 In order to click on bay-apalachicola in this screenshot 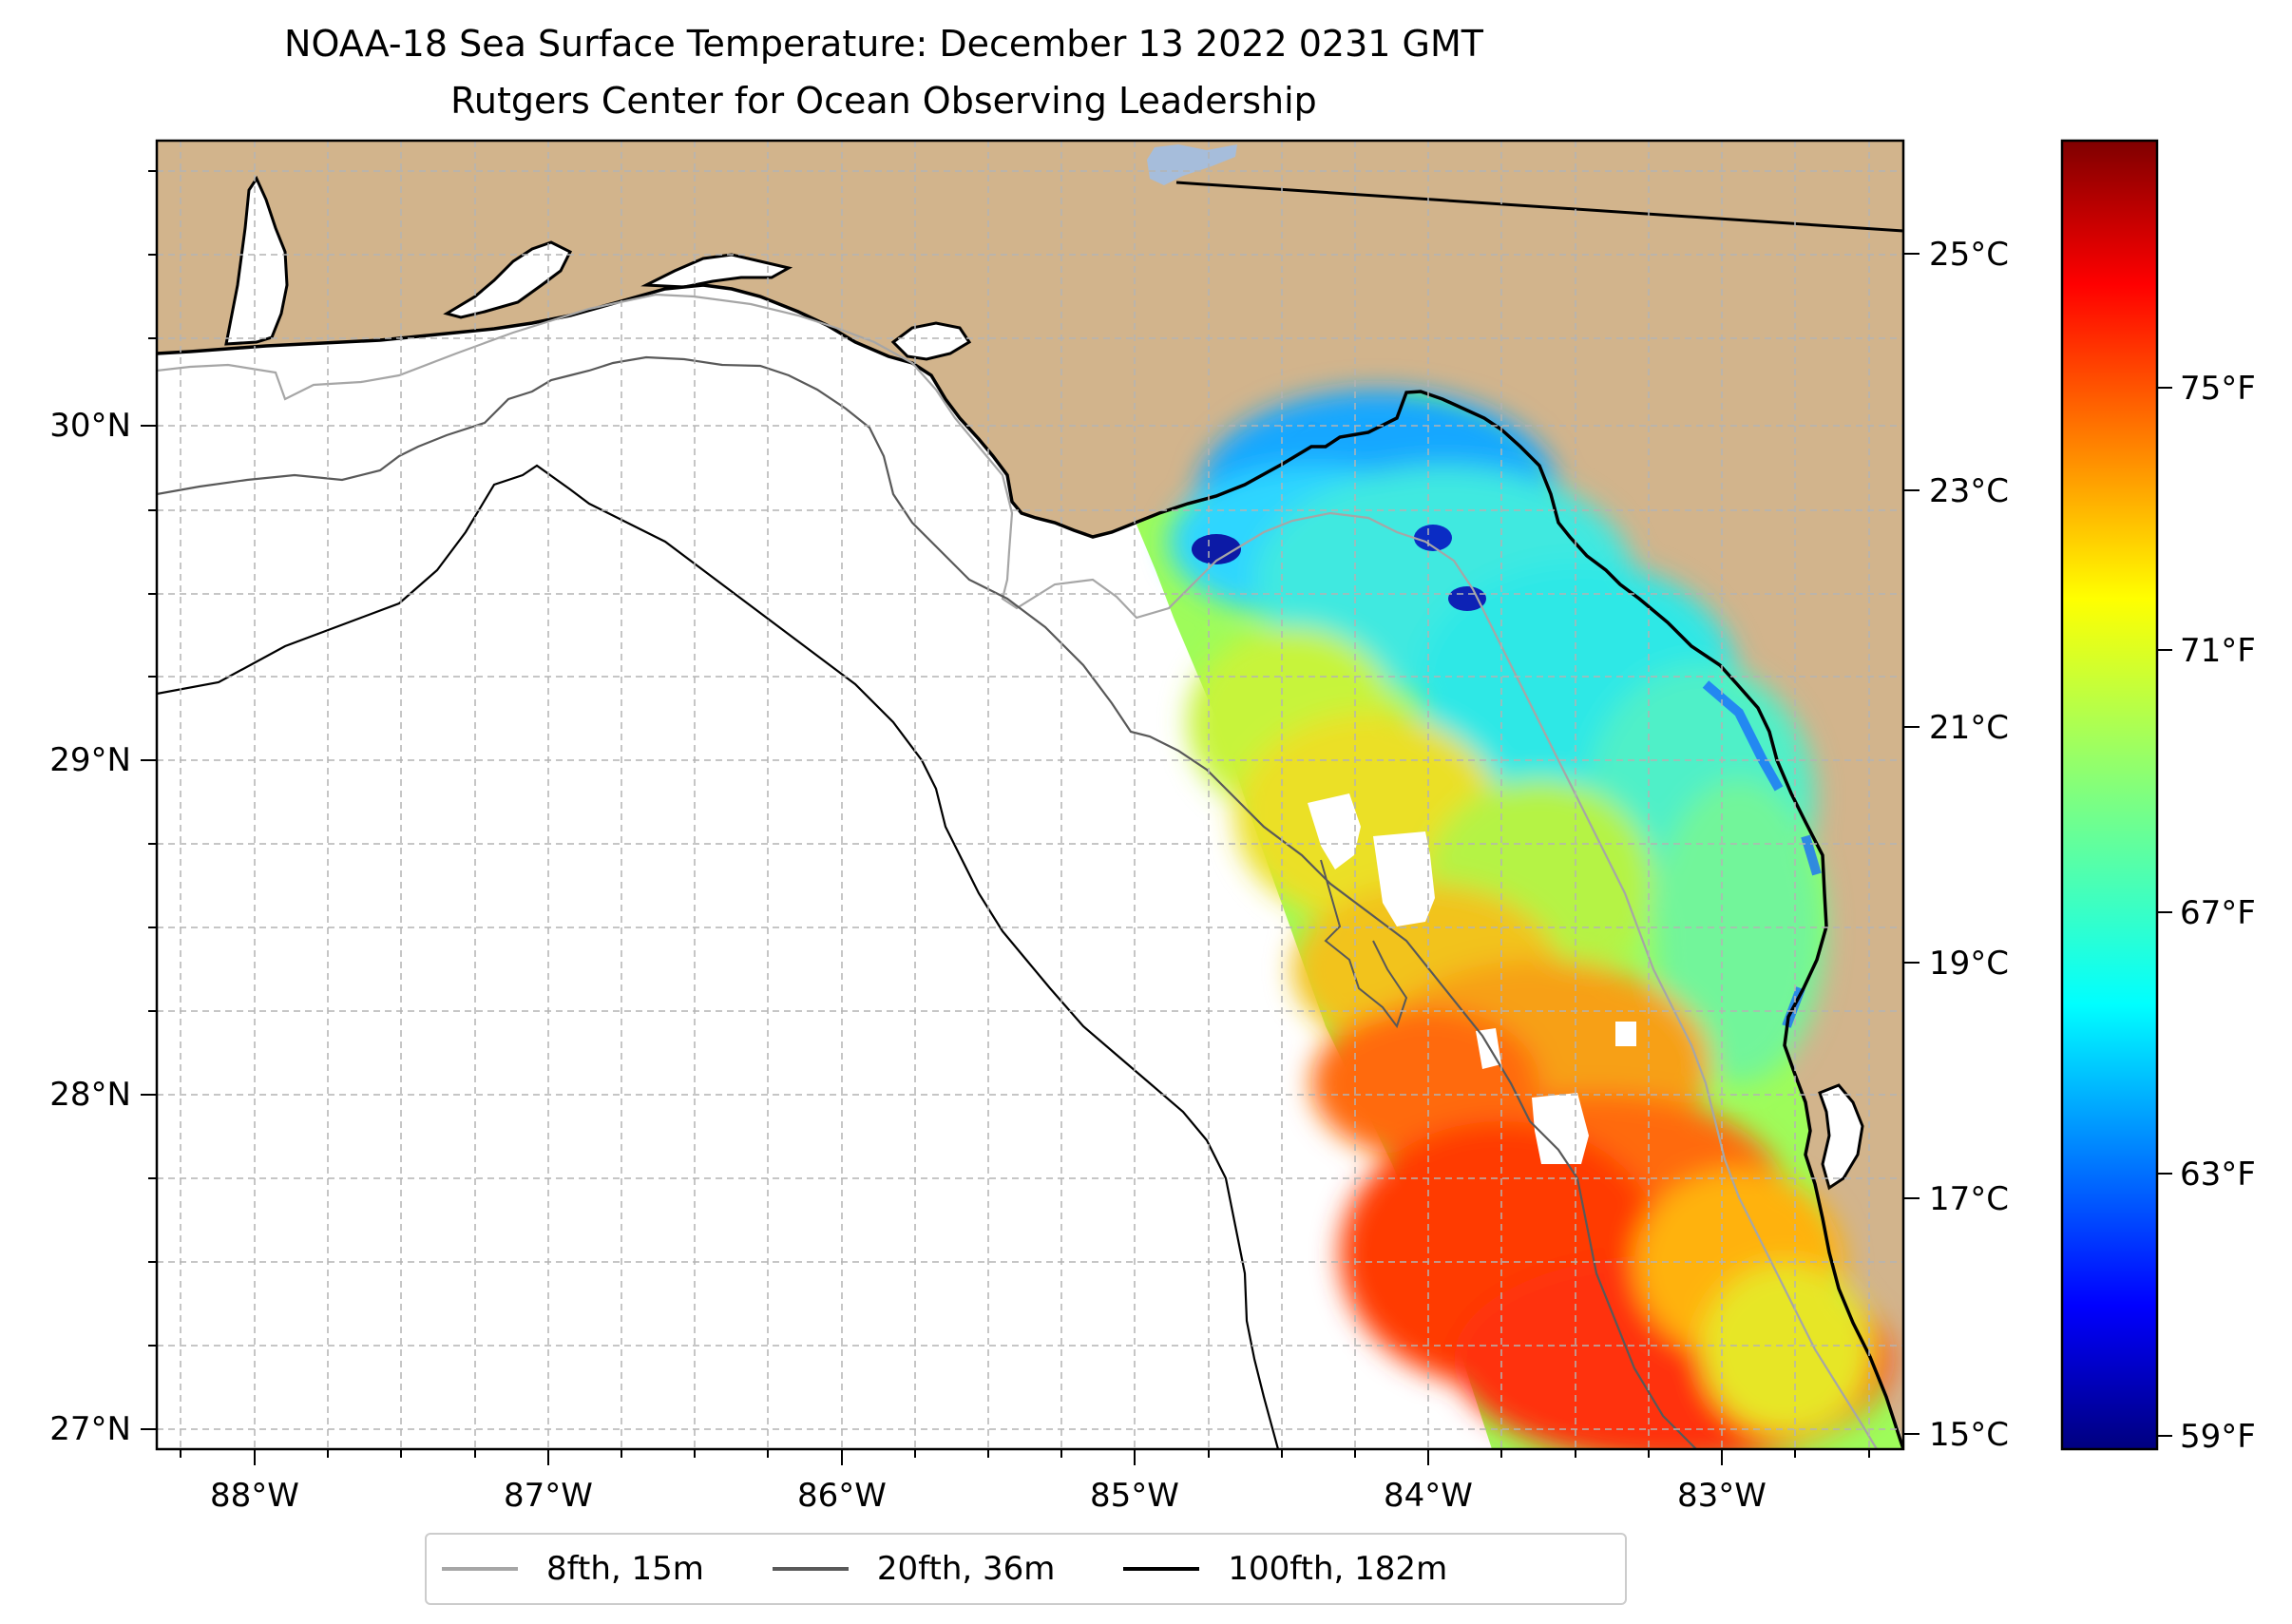, I will do `click(931, 341)`.